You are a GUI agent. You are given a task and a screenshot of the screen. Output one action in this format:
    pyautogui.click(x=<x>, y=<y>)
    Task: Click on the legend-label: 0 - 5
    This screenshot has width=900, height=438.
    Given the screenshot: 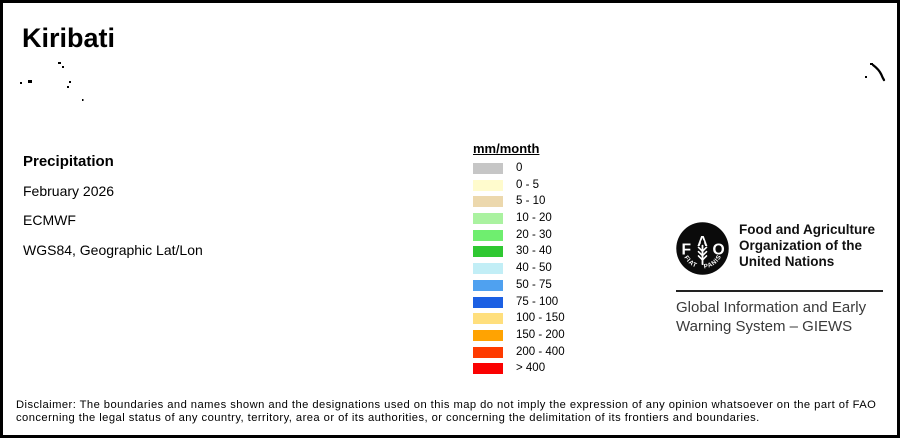 What is the action you would take?
    pyautogui.click(x=528, y=184)
    